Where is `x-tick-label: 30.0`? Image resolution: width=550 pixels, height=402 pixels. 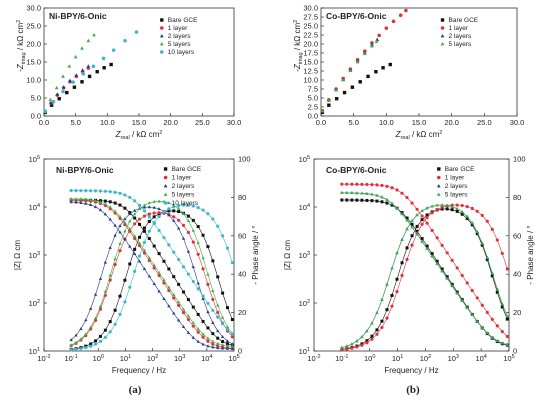
x-tick-label: 30.0 is located at coordinates (517, 122).